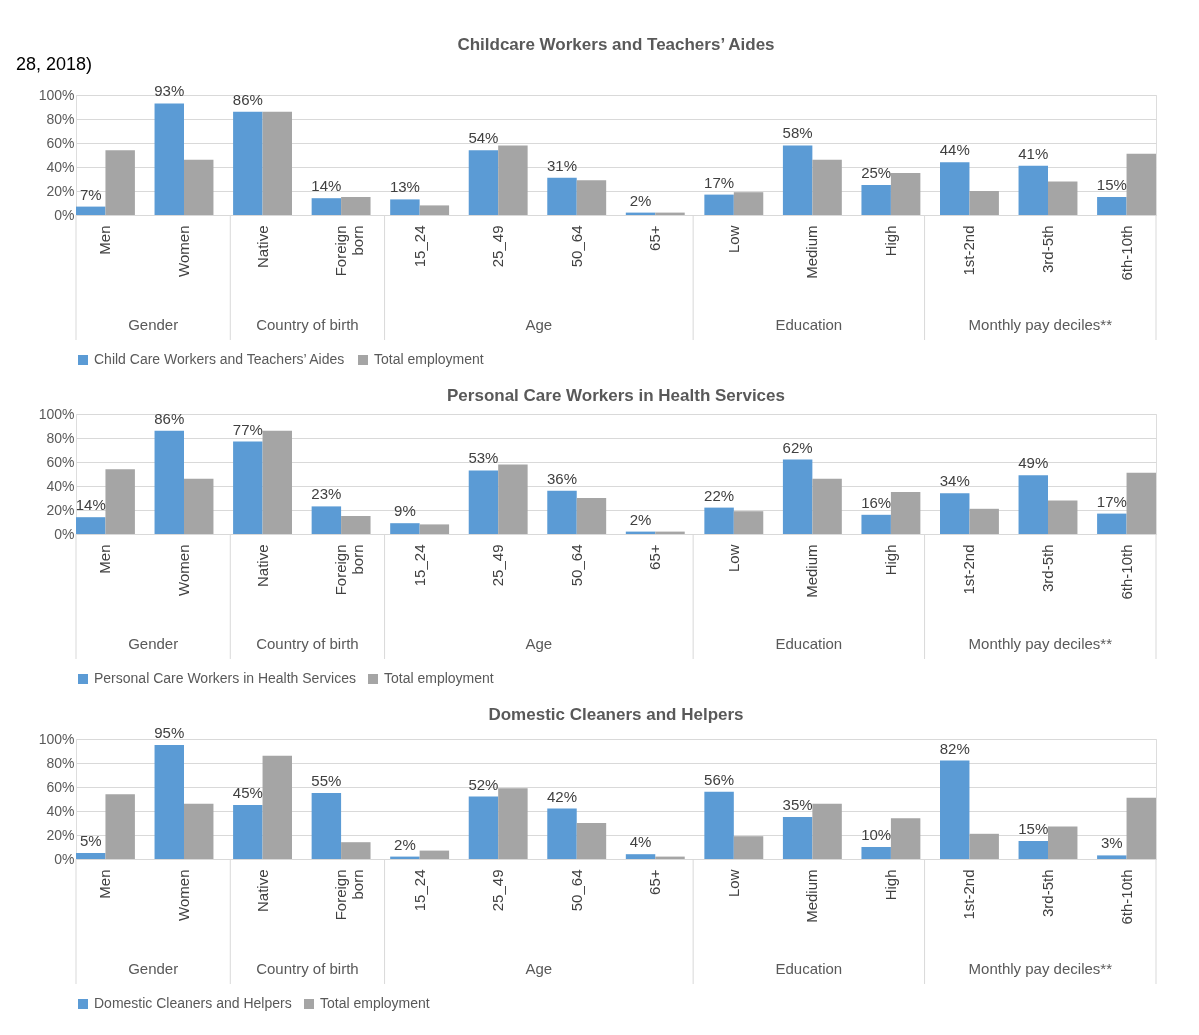  I want to click on data-label: 41%, so click(1033, 153).